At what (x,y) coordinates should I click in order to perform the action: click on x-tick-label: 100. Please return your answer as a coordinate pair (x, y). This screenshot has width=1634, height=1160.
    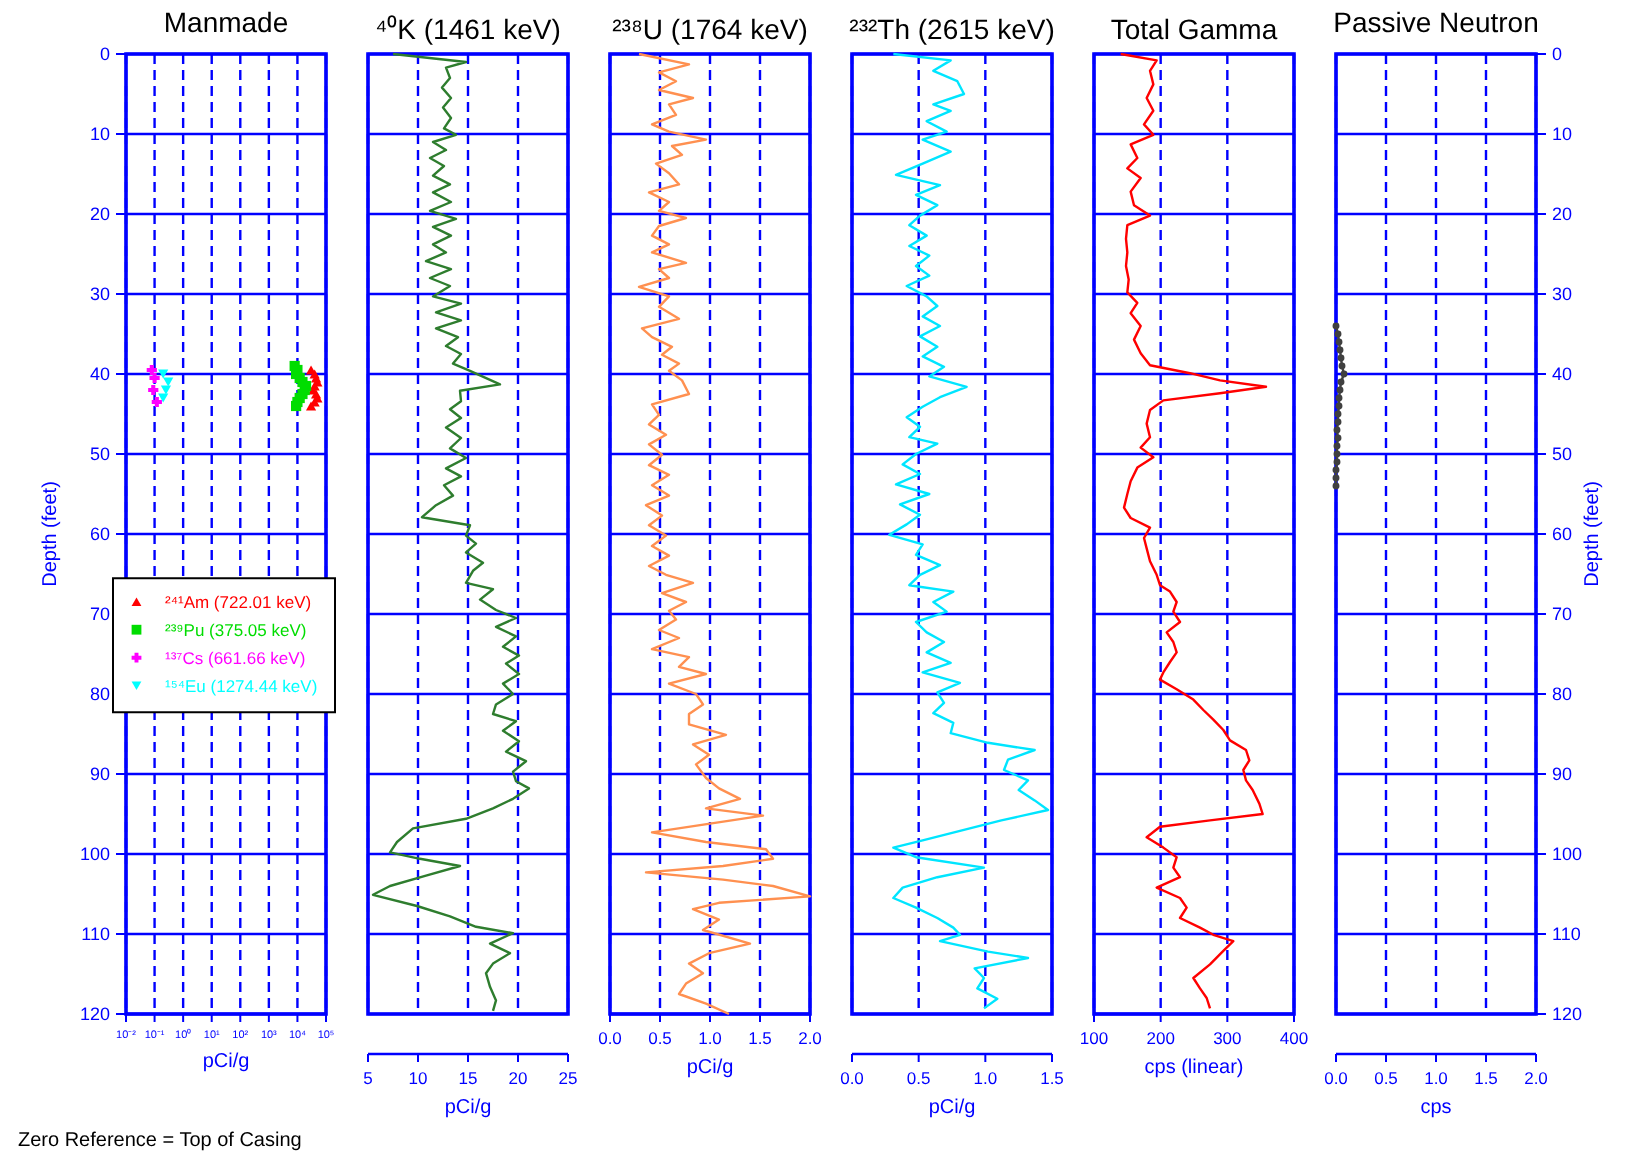
    Looking at the image, I should click on (1094, 1038).